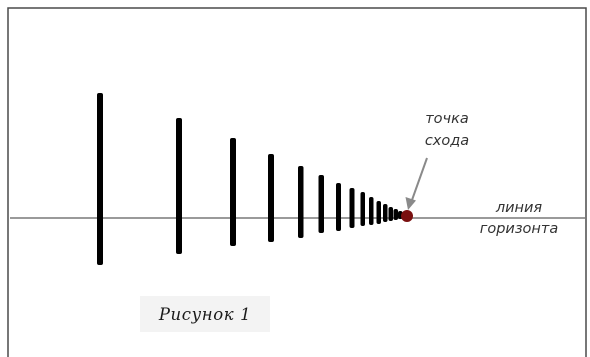 The height and width of the screenshot is (357, 590). Describe the element at coordinates (407, 216) in the screenshot. I see `vanishing-point` at that location.